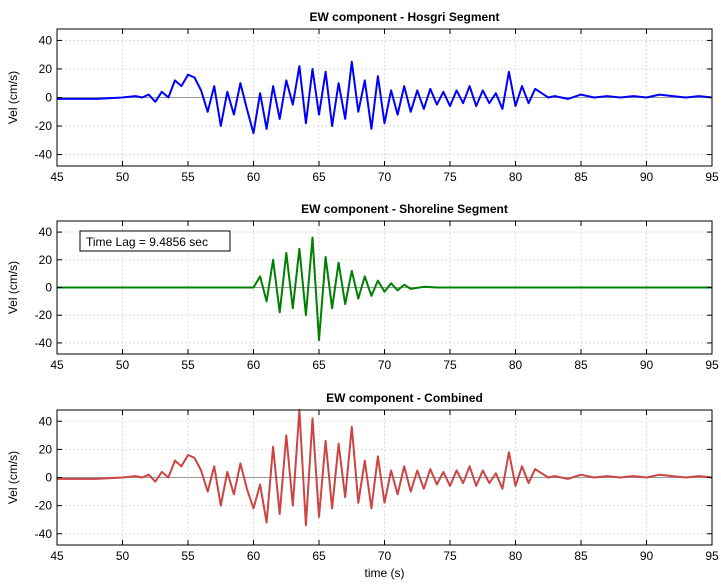  What do you see at coordinates (385, 573) in the screenshot?
I see `x-axis-label: time (s)` at bounding box center [385, 573].